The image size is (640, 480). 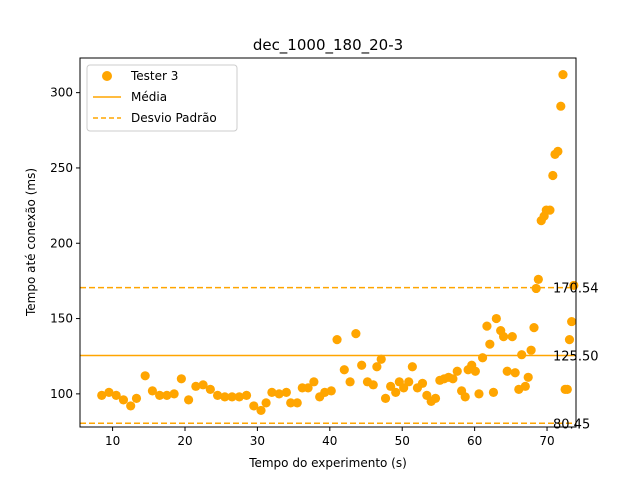 What do you see at coordinates (546, 441) in the screenshot?
I see `x-tick-label-70: 70` at bounding box center [546, 441].